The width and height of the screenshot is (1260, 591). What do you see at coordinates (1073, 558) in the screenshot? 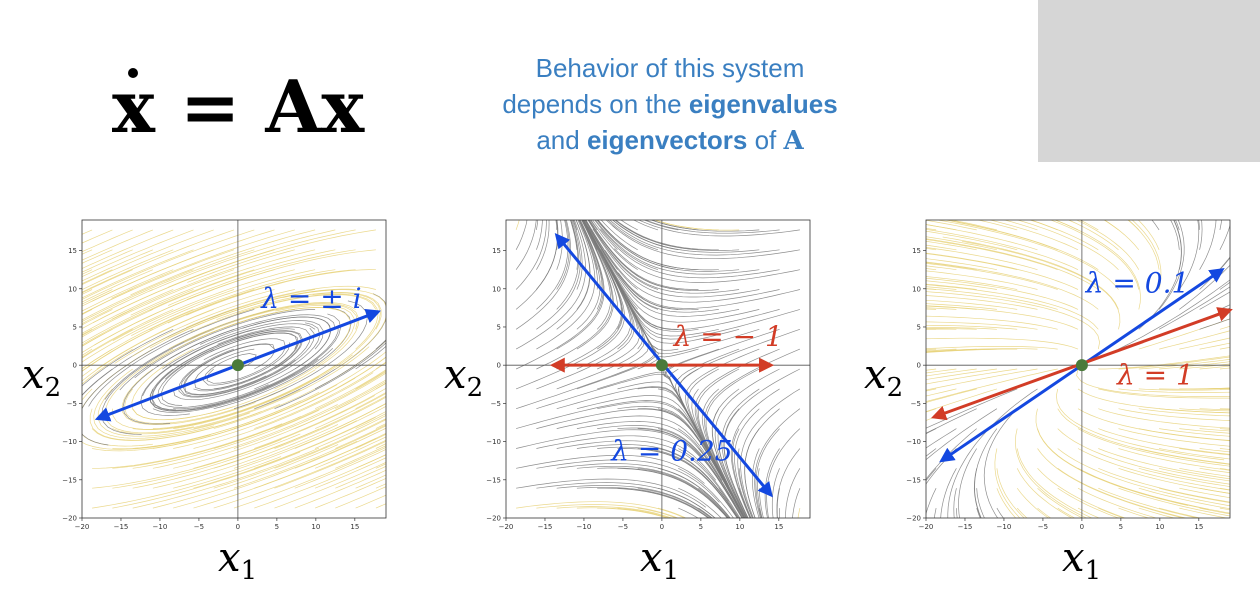
I see `plot-3-xlabel-text: x` at bounding box center [1073, 558].